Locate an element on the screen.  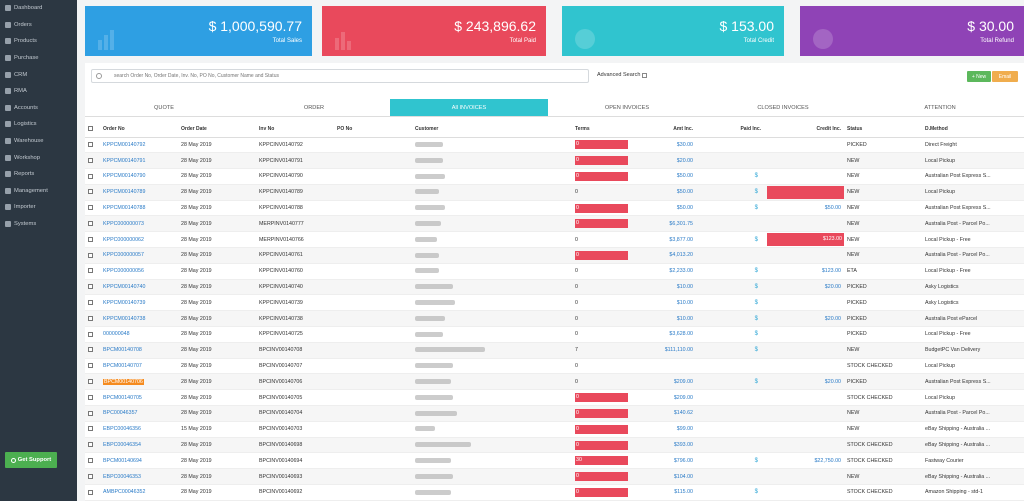
sidebar-item-warehouse: Warehouse is located at coordinates (38, 141).